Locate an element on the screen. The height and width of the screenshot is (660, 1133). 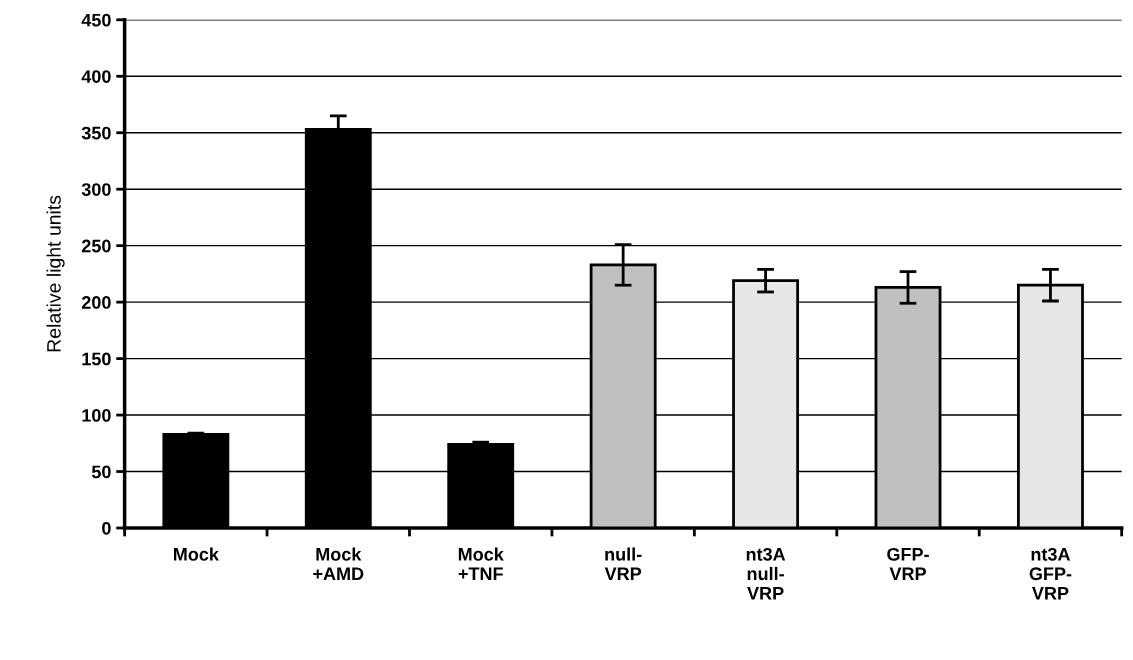
y-tick-label: 100 is located at coordinates (96, 415).